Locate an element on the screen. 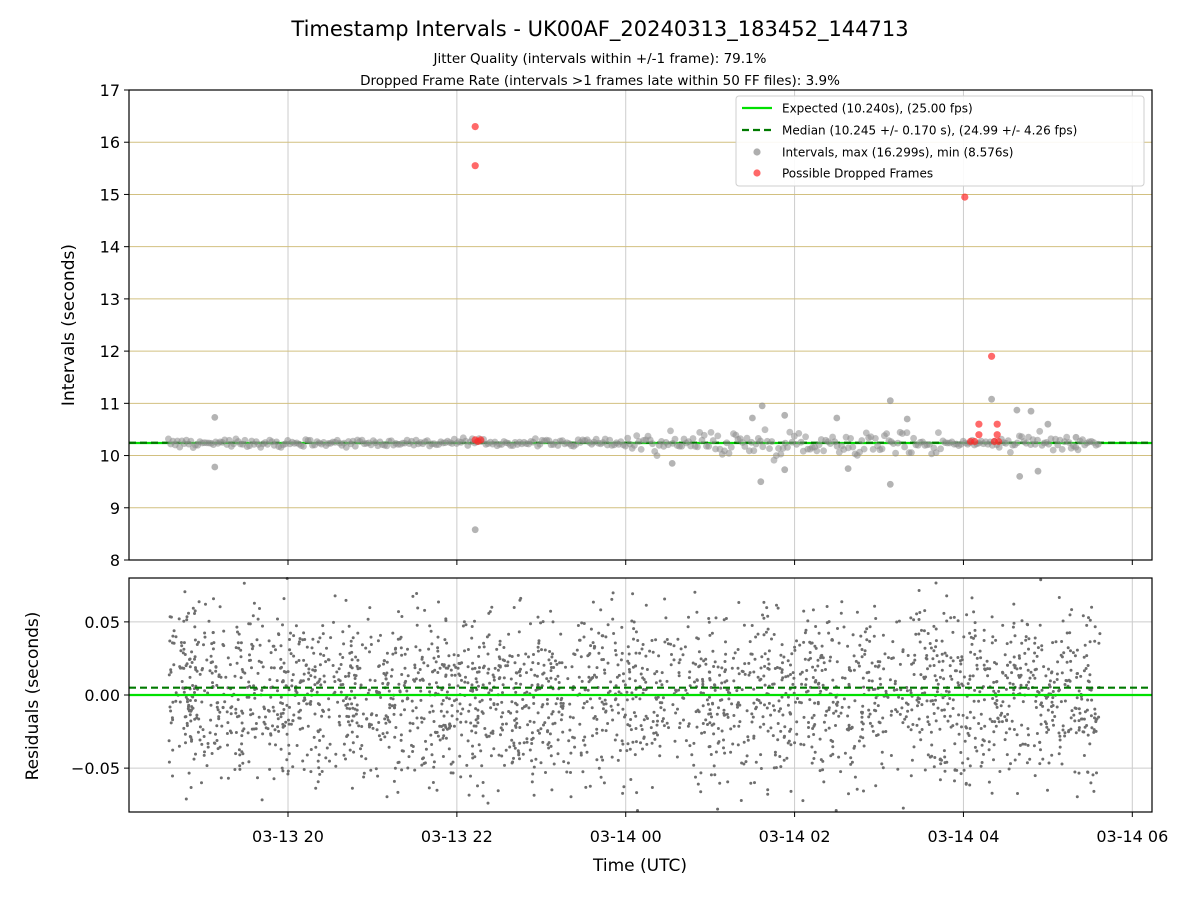 The width and height of the screenshot is (1200, 900). dropped-frame-point is located at coordinates (999, 441).